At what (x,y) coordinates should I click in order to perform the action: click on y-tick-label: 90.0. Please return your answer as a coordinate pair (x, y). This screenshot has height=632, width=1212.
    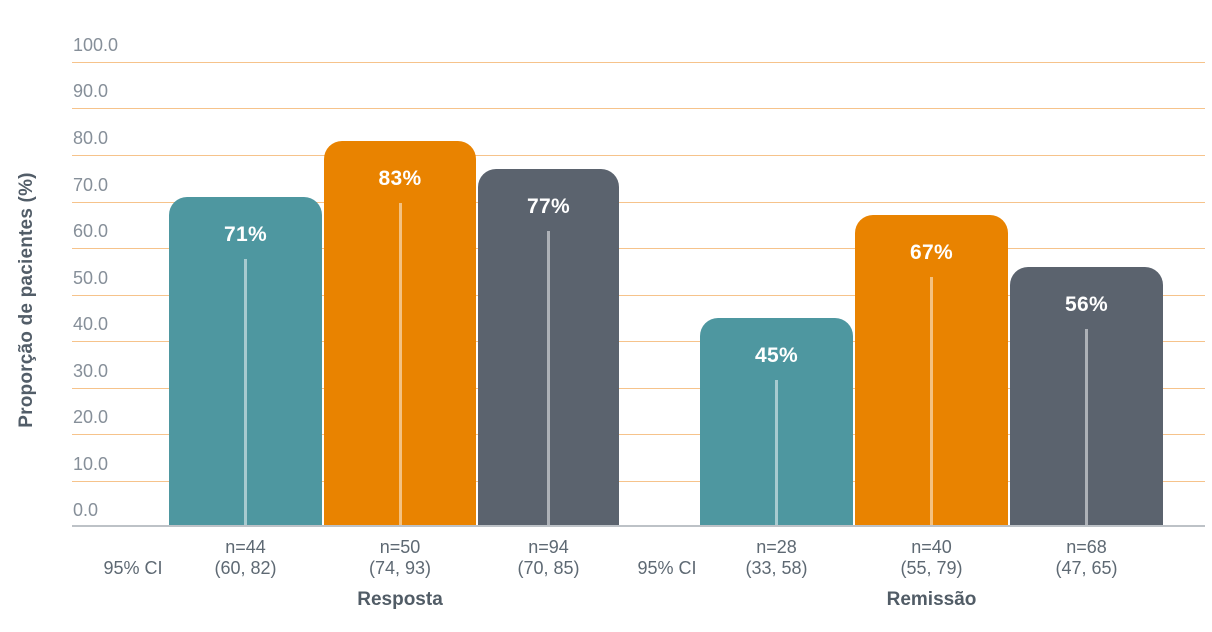
    Looking at the image, I should click on (91, 91).